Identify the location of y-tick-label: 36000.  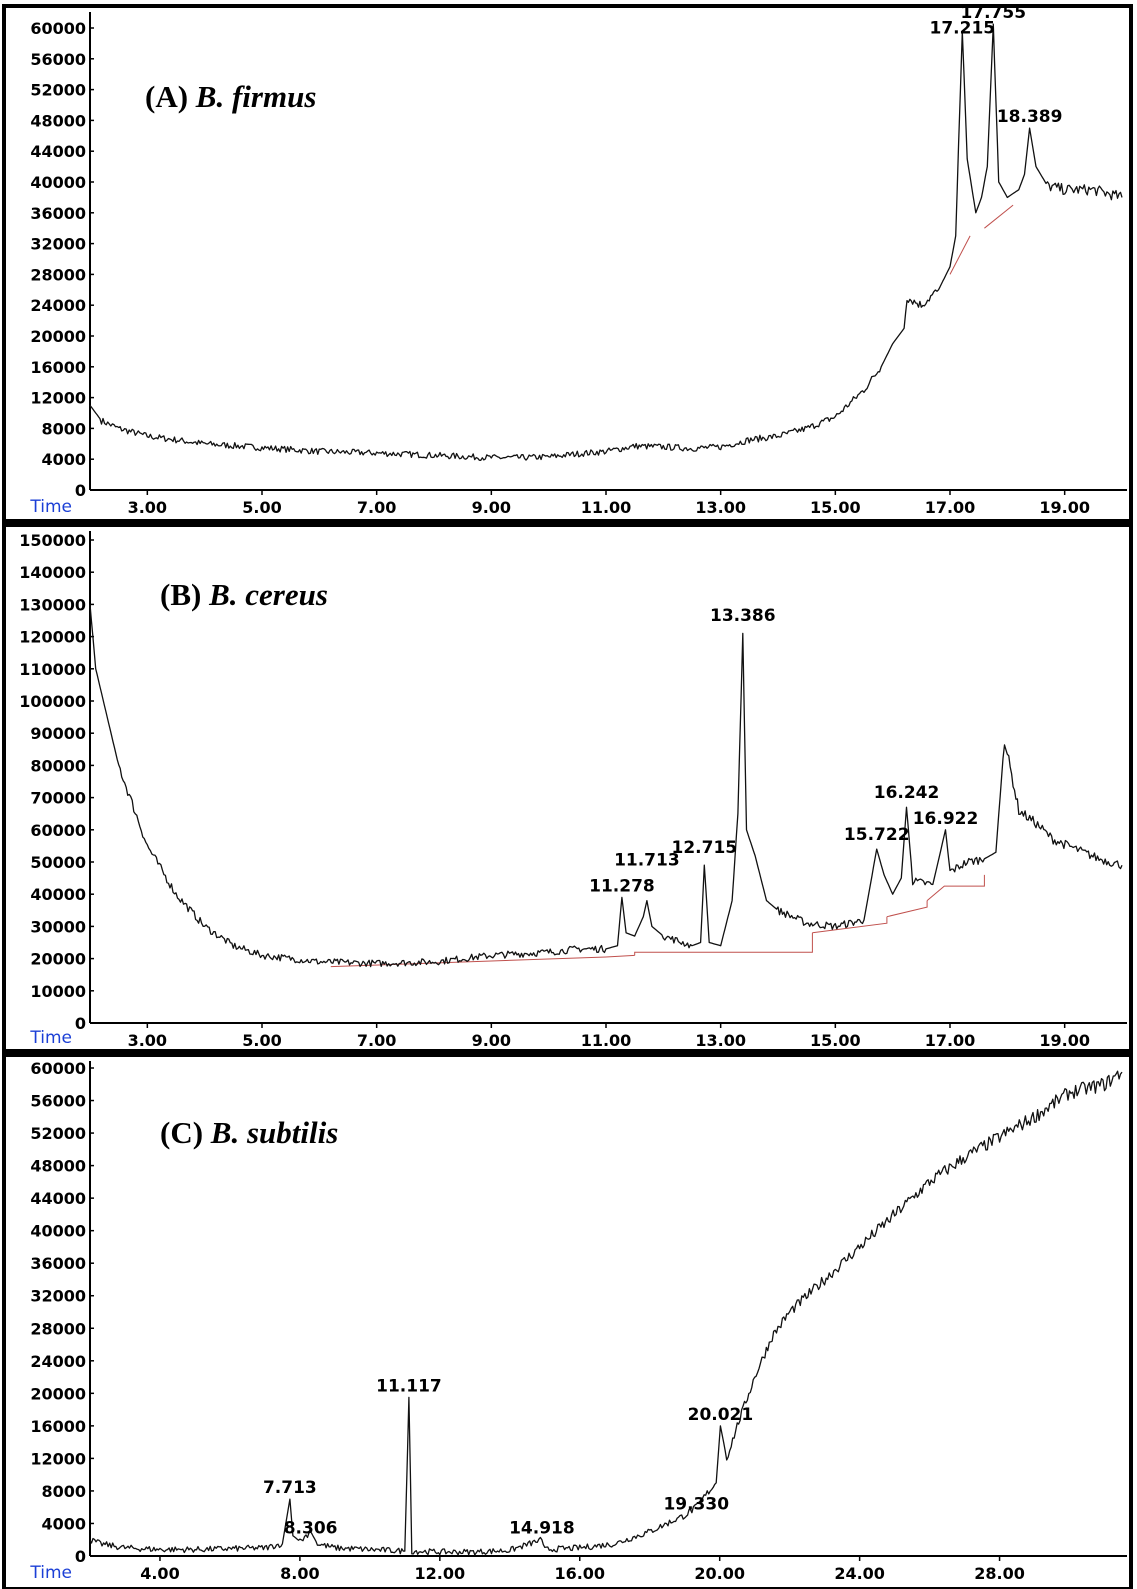
(58, 213).